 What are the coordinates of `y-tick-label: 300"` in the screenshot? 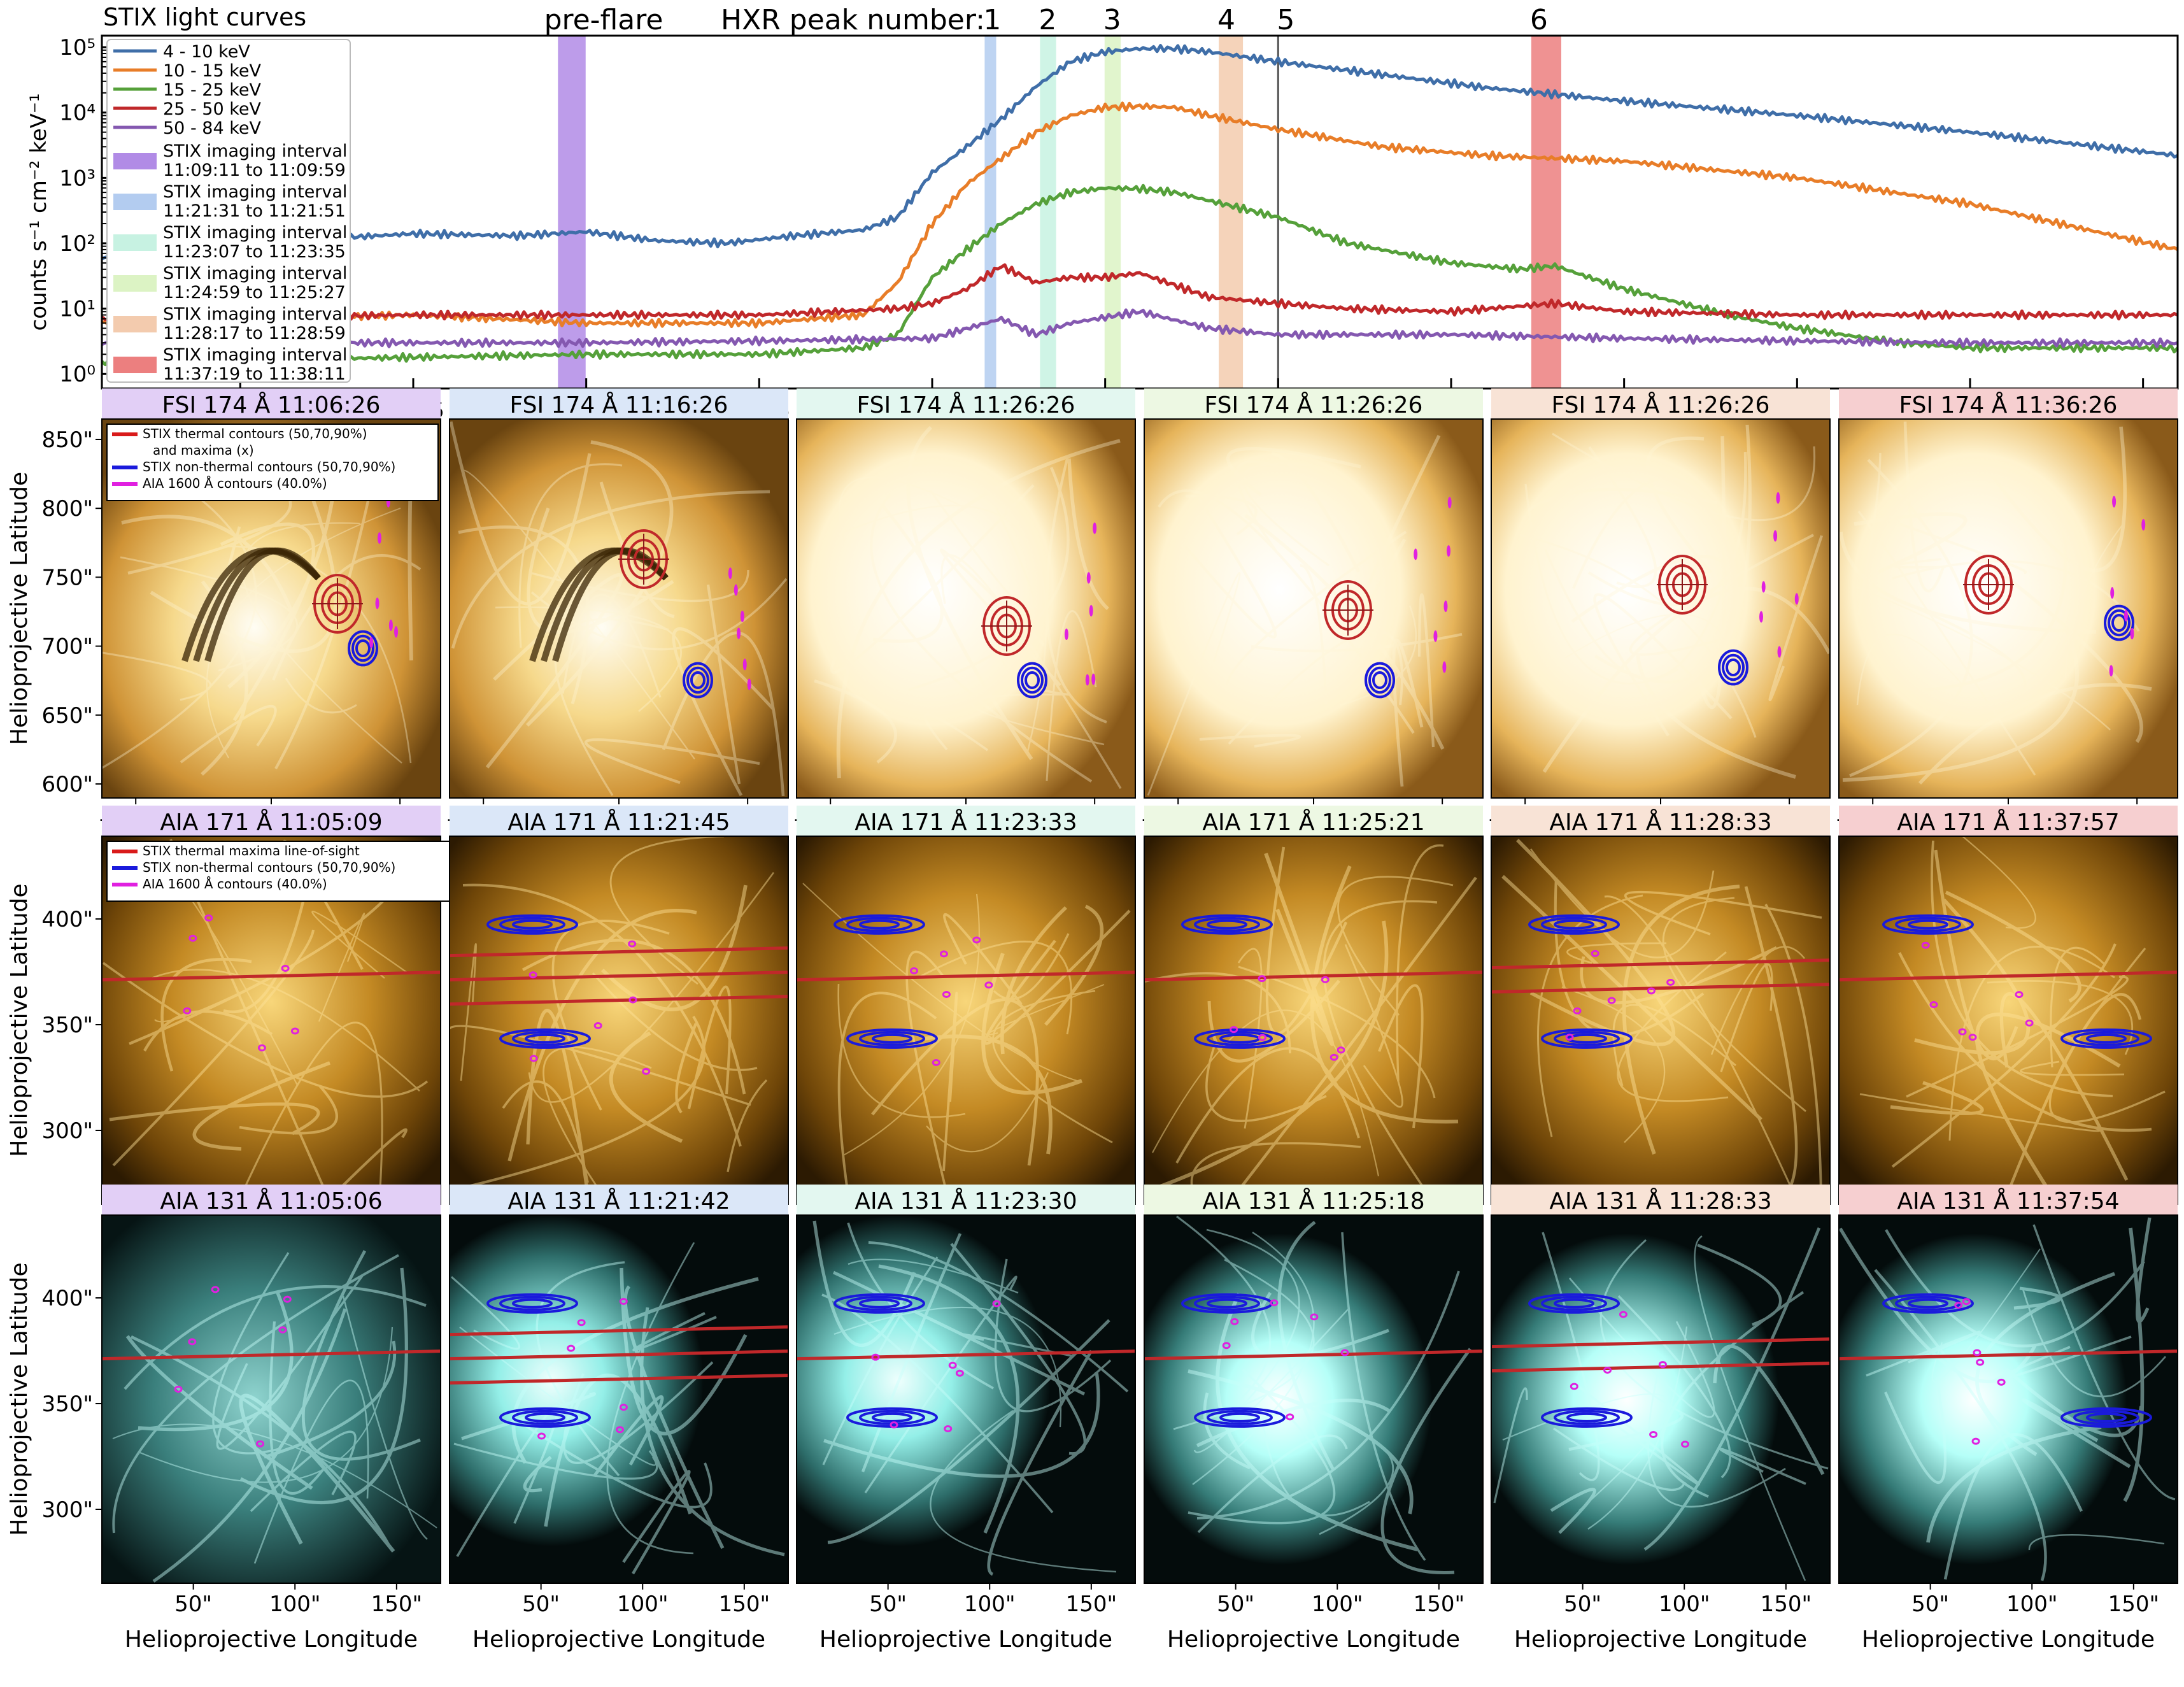 It's located at (67, 1510).